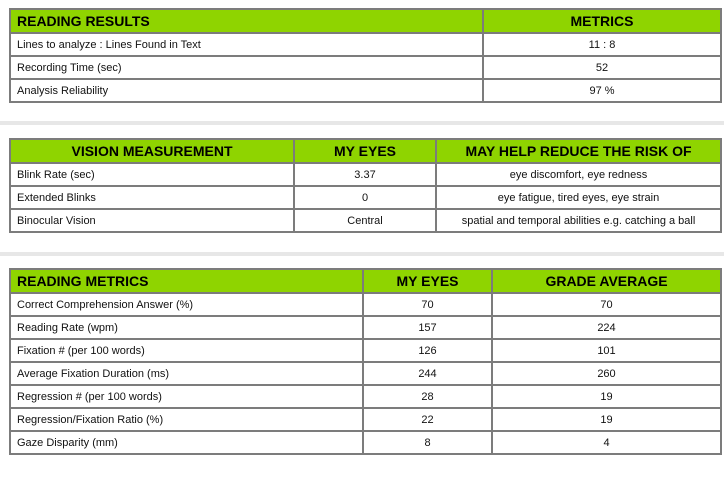  I want to click on row-label: Blink Rate (sec), so click(152, 174).